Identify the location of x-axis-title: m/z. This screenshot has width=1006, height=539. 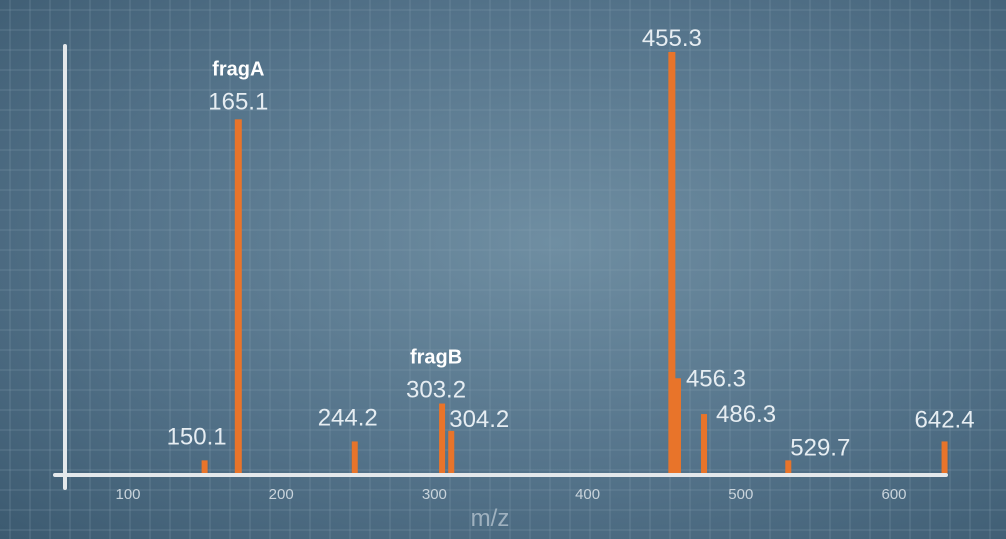
(490, 518).